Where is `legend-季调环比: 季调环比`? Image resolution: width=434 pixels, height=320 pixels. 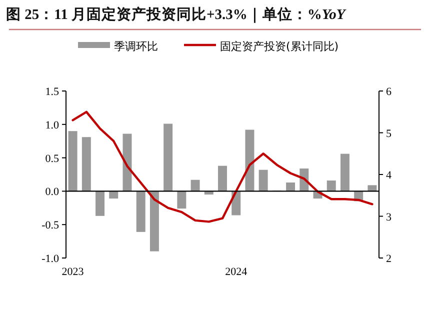
legend-季调环比: 季调环比 is located at coordinates (118, 46).